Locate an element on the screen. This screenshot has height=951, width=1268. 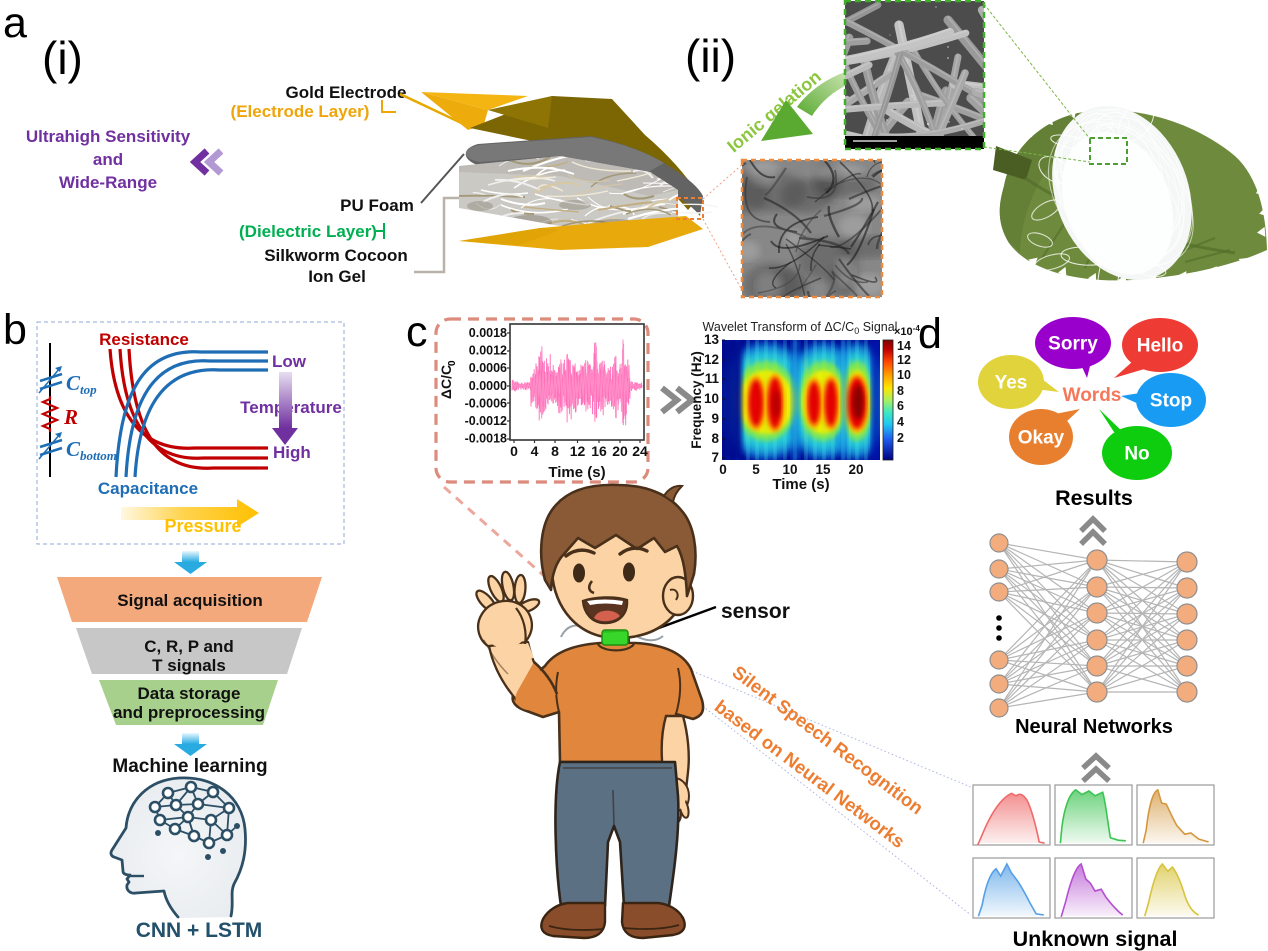
svg-text: -0.0006 is located at coordinates (486, 403).